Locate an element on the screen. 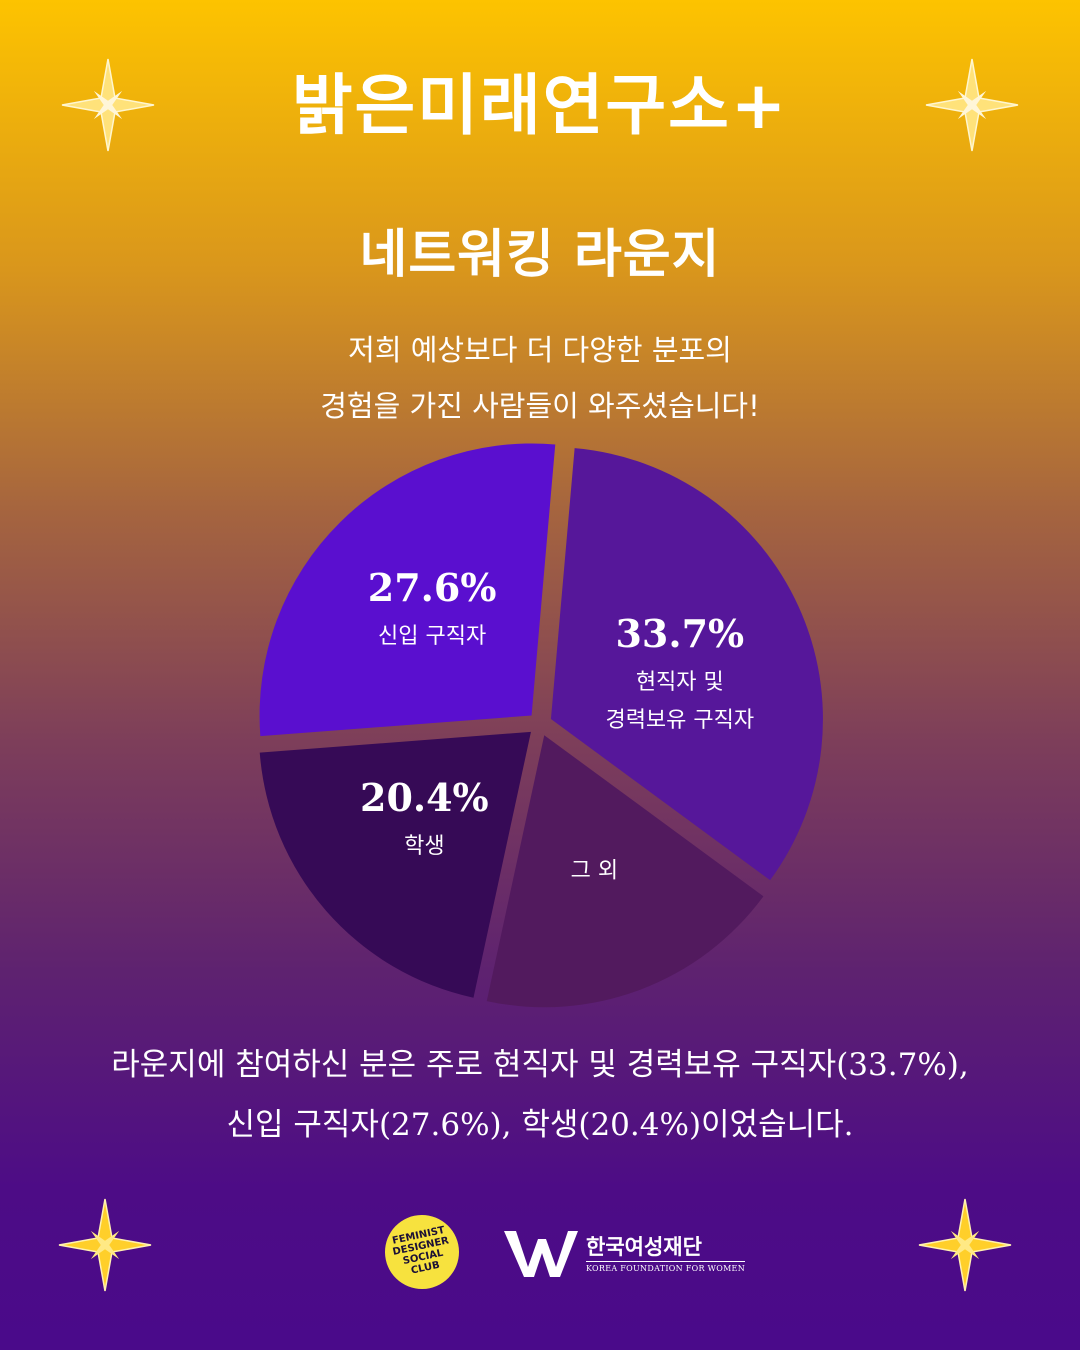 This screenshot has height=1350, width=1080. intro-text: 저희 예상보다 더 다양한 분포의 경험을 가진 사람들이 와주셨습니다! is located at coordinates (540, 378).